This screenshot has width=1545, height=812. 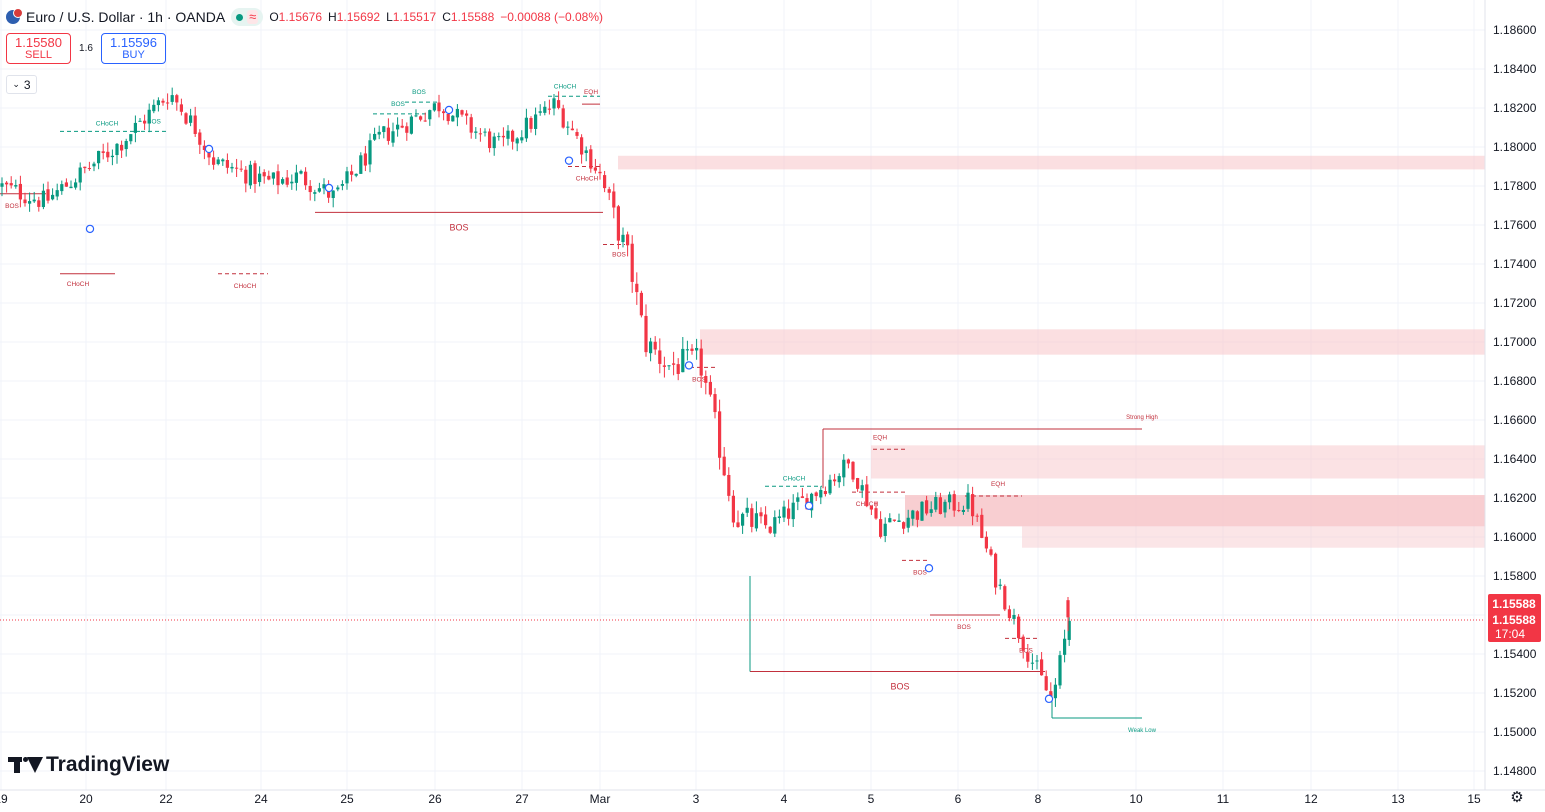 What do you see at coordinates (1510, 634) in the screenshot?
I see `bar-countdown: 17:04` at bounding box center [1510, 634].